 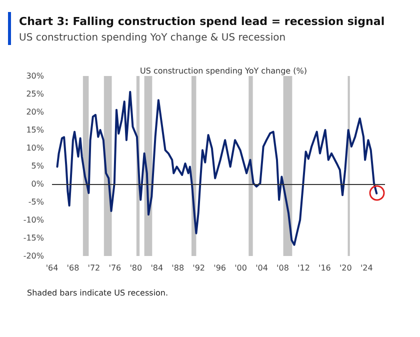 What do you see at coordinates (35, 148) in the screenshot?
I see `y-tick-label: 10%` at bounding box center [35, 148].